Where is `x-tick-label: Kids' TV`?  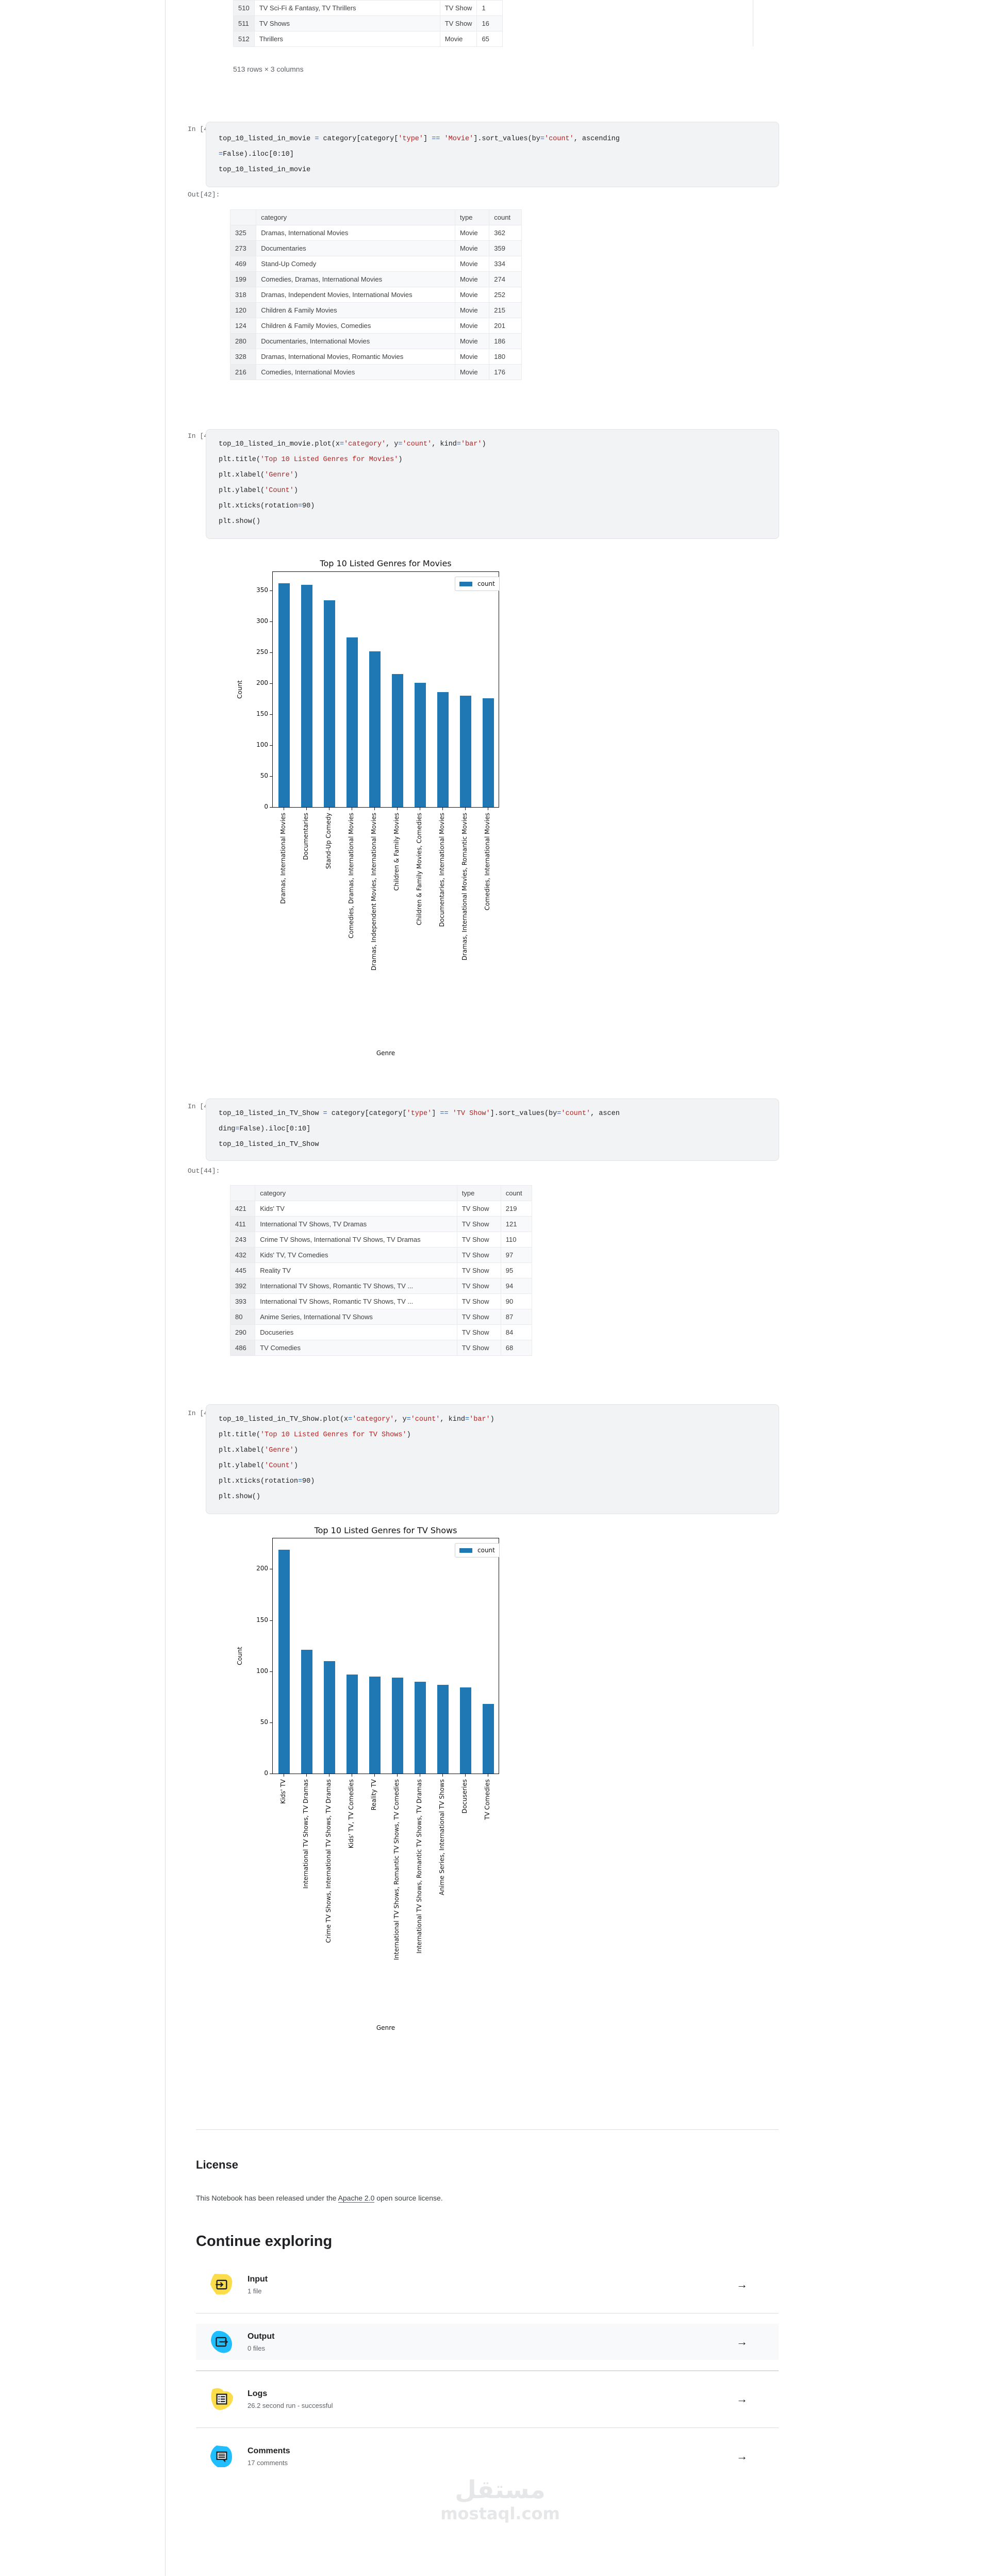
x-tick-label: Kids' TV is located at coordinates (283, 1791).